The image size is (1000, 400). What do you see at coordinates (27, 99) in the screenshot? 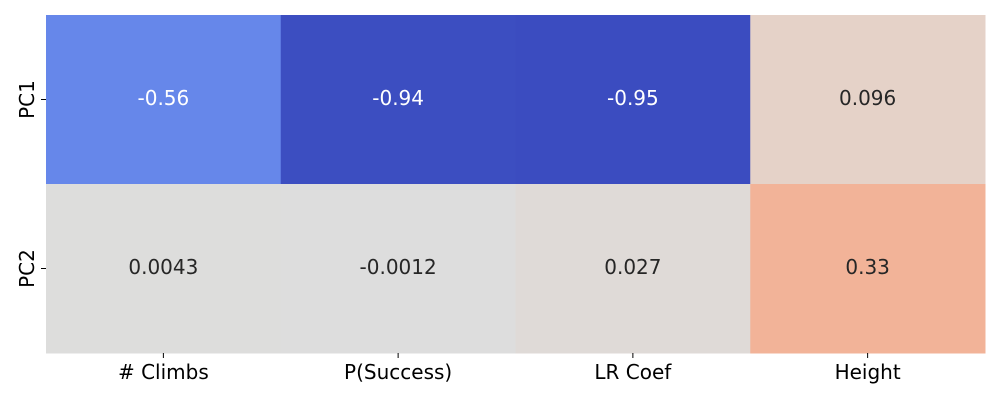
I see `y-tick-label: PC1` at bounding box center [27, 99].